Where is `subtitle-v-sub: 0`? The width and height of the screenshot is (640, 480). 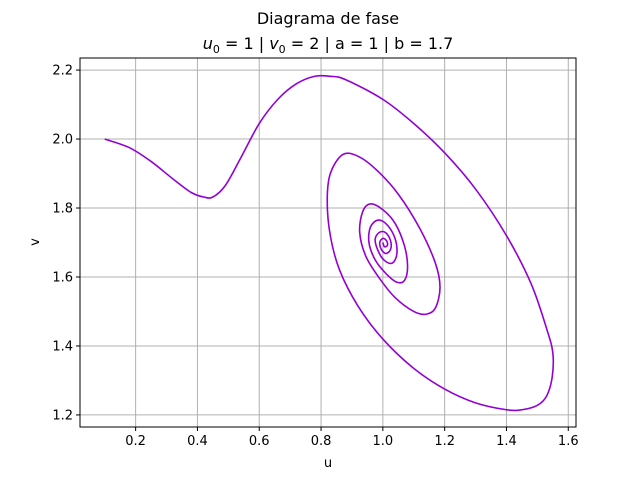
subtitle-v-sub: 0 is located at coordinates (282, 49).